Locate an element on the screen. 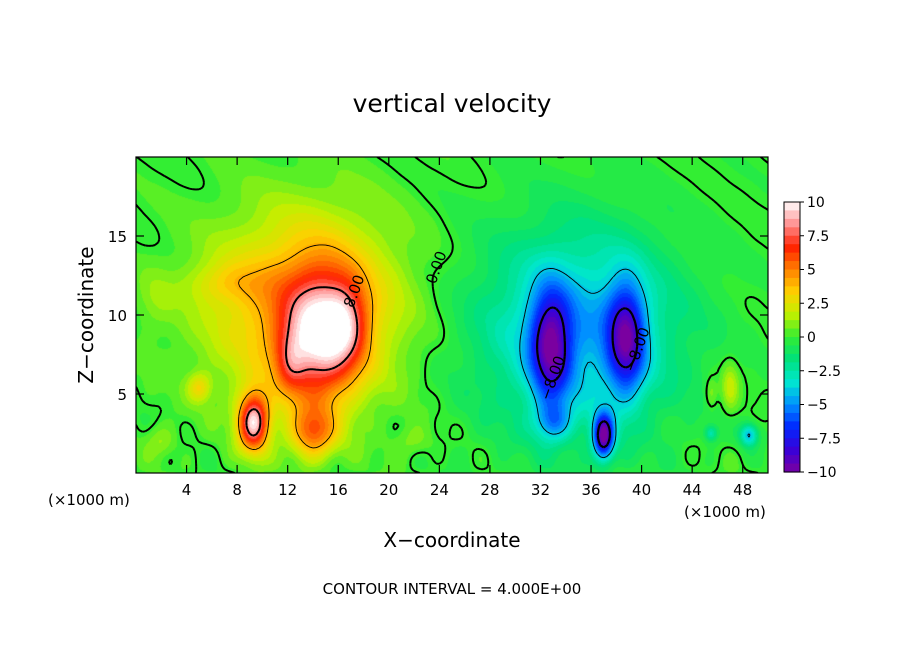 The height and width of the screenshot is (654, 904). x-axis-label: X−coordinate is located at coordinates (451, 540).